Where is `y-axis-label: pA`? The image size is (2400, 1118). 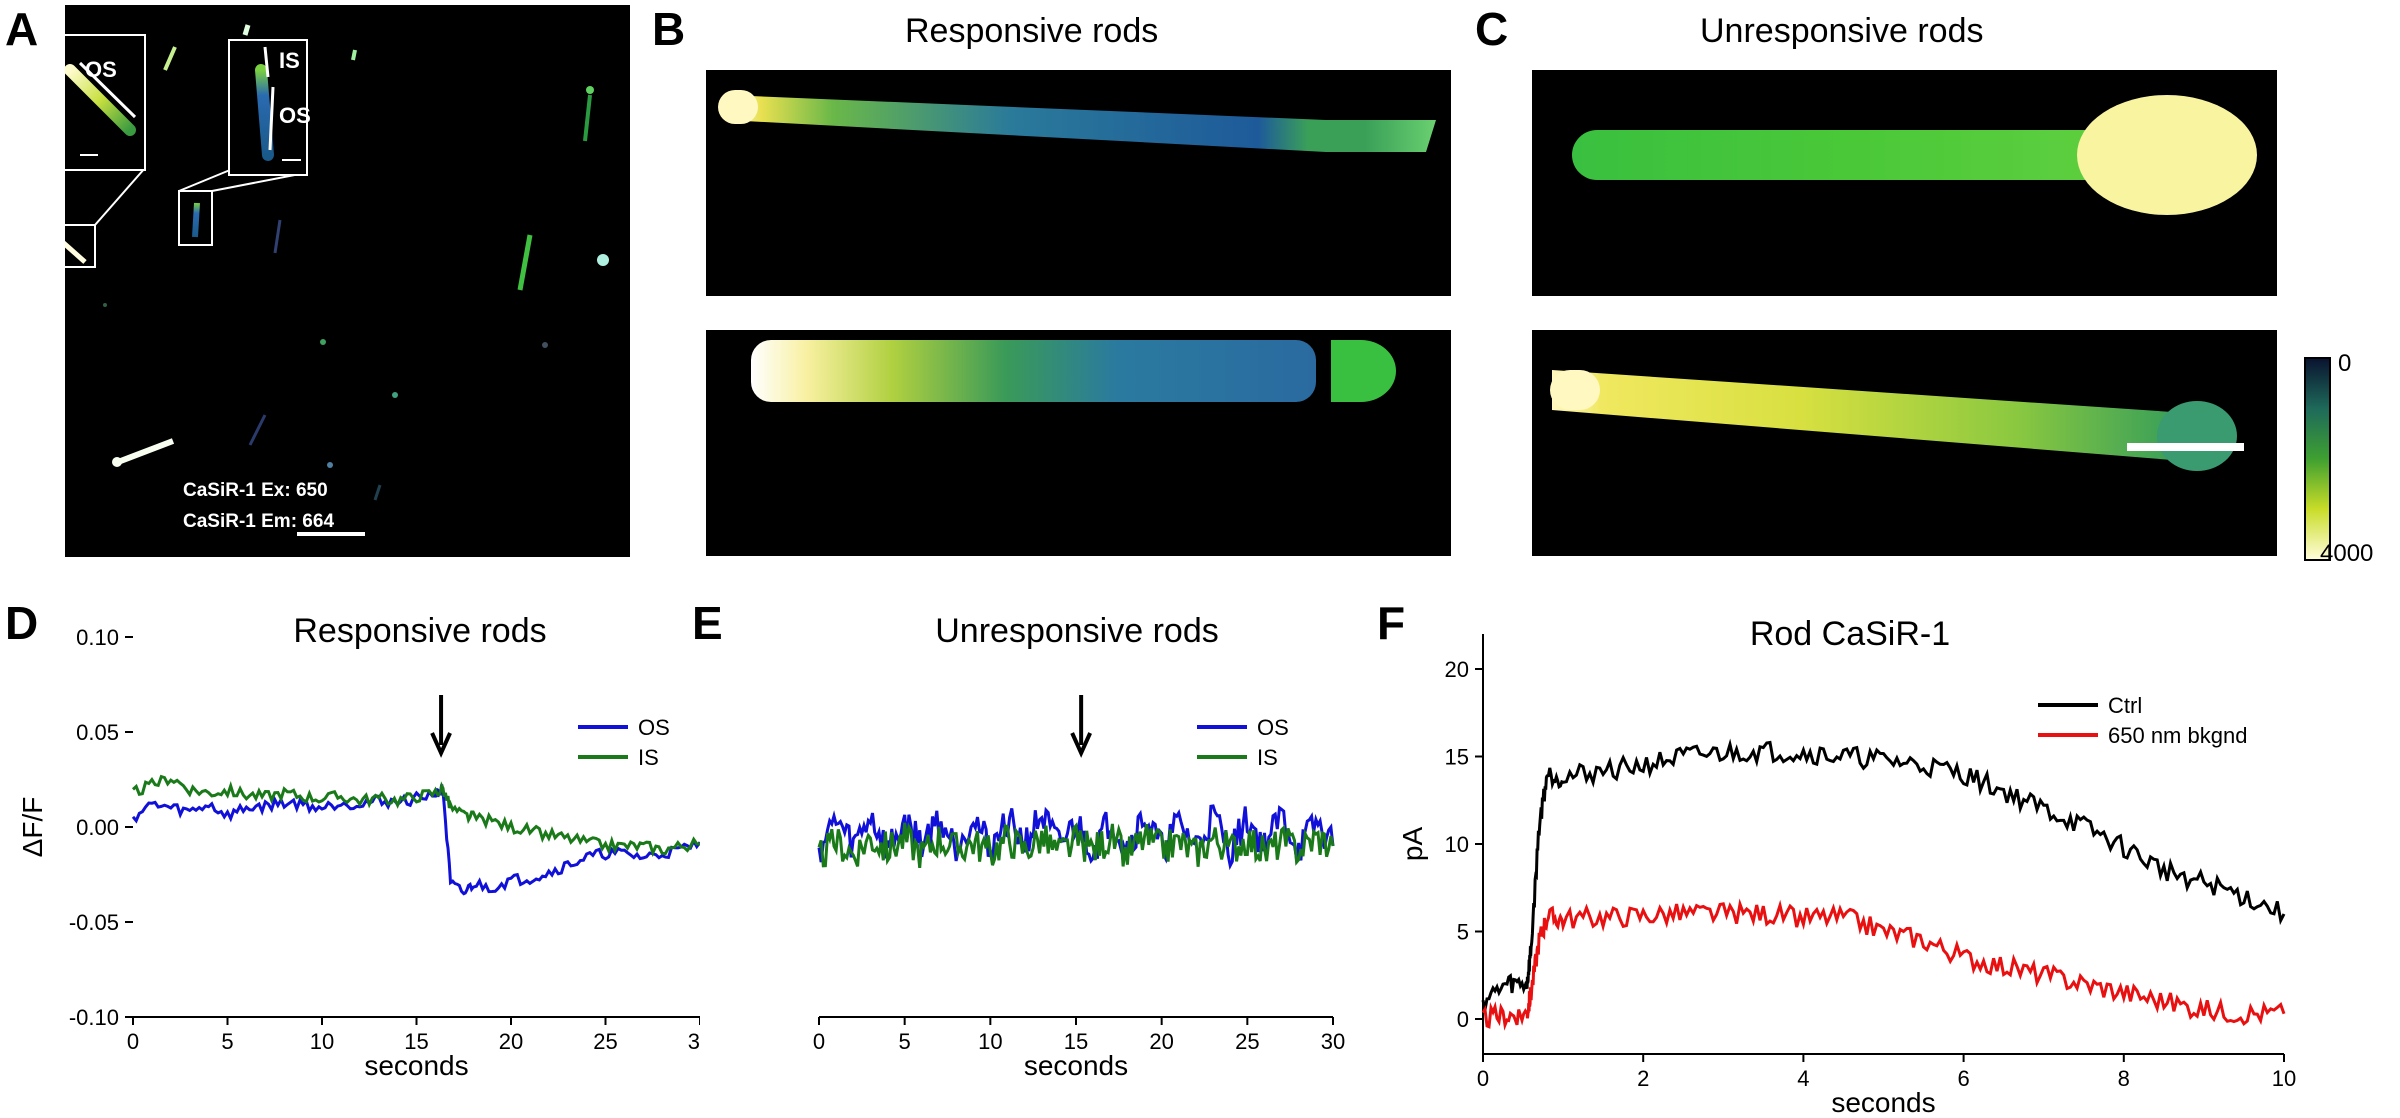
y-axis-label: pA is located at coordinates (1412, 844).